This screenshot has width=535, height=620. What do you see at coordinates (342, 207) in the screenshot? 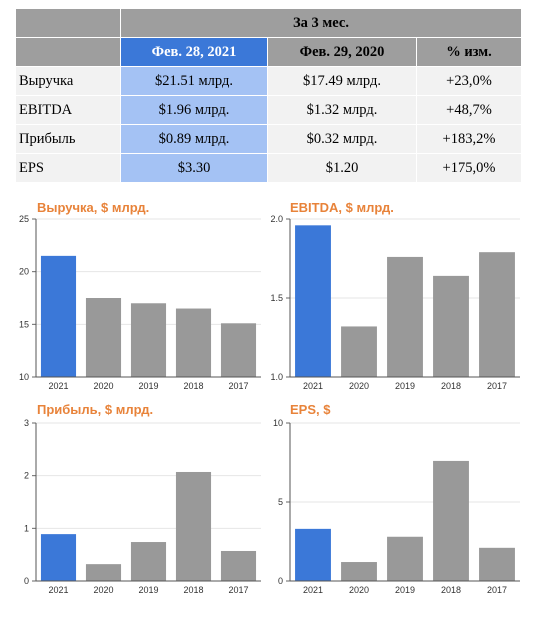
I see `chart-title: EBITDA, $ млрд.` at bounding box center [342, 207].